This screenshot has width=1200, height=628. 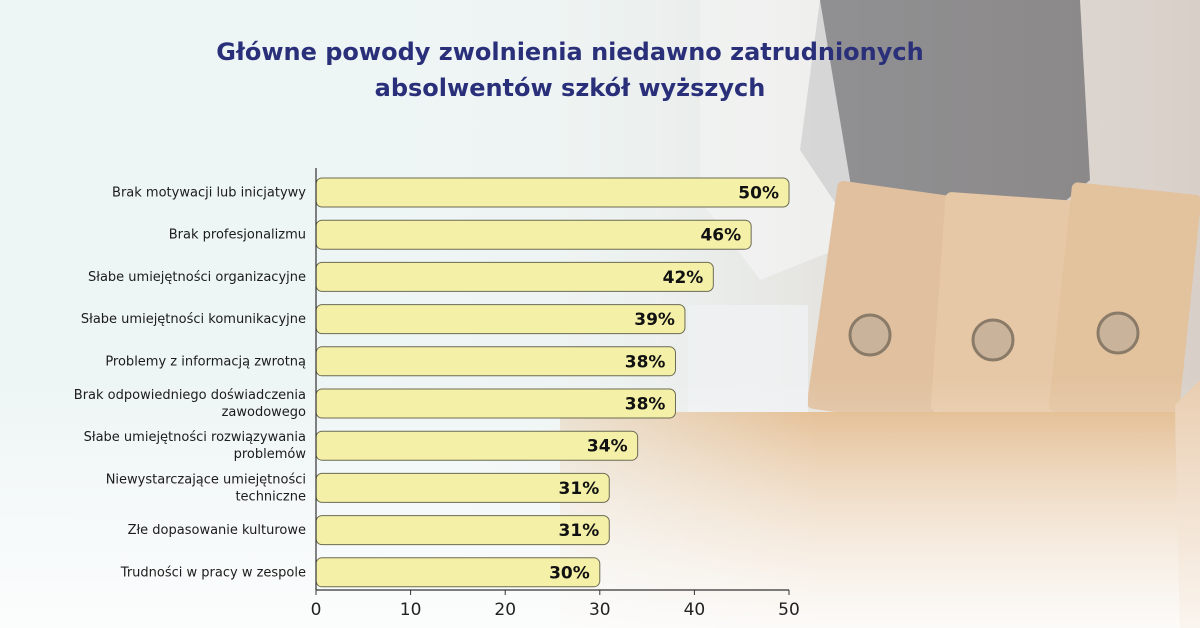 I want to click on category-label: Trudności w pracy w zespole, so click(x=213, y=572).